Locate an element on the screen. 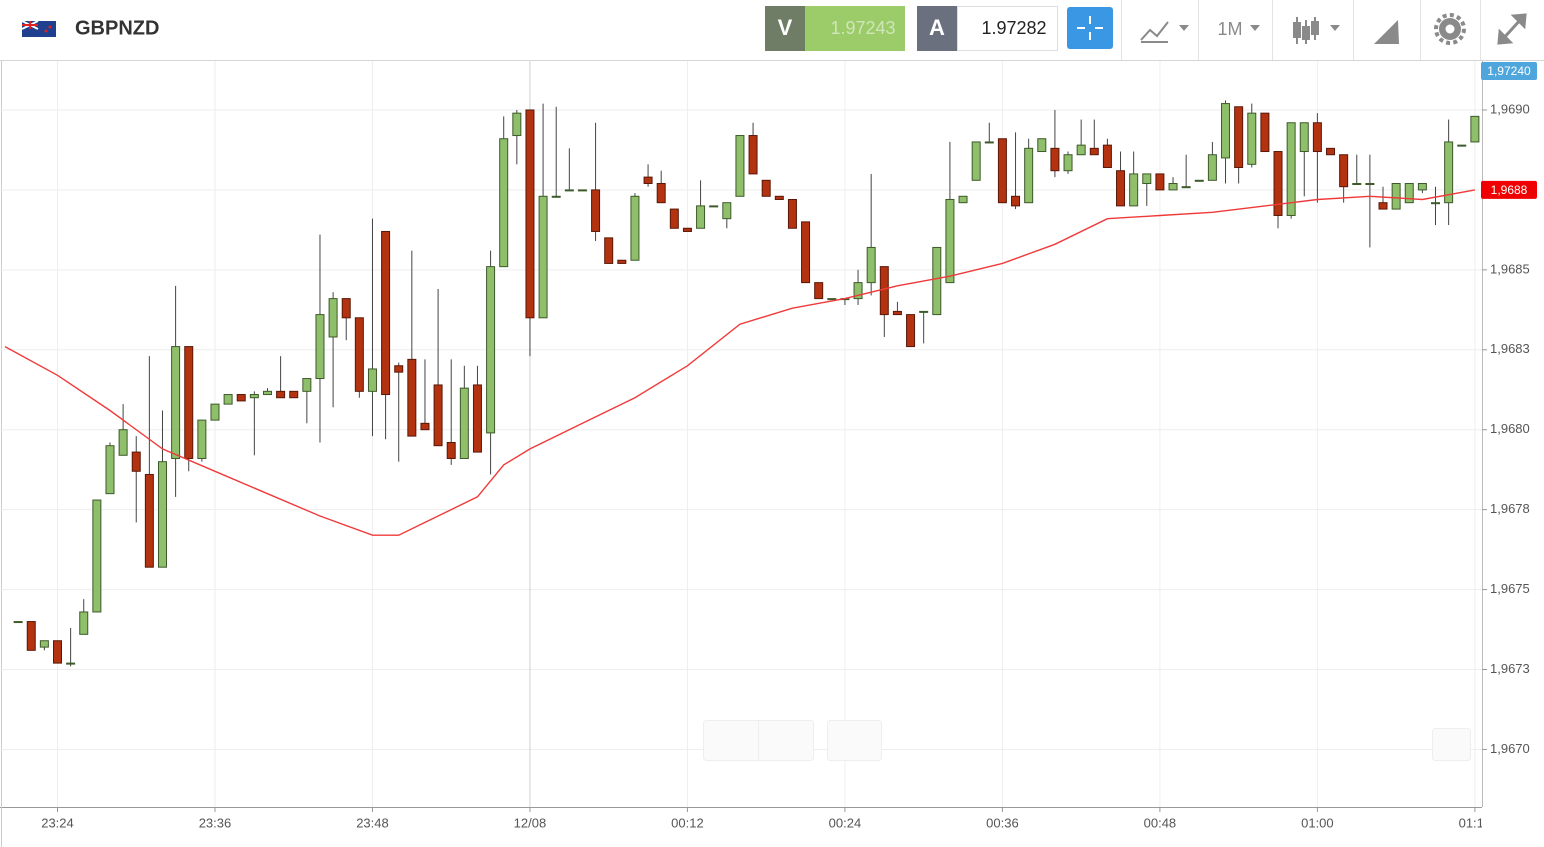 This screenshot has width=1544, height=847. y-tick-label: 1,9673 is located at coordinates (1510, 668).